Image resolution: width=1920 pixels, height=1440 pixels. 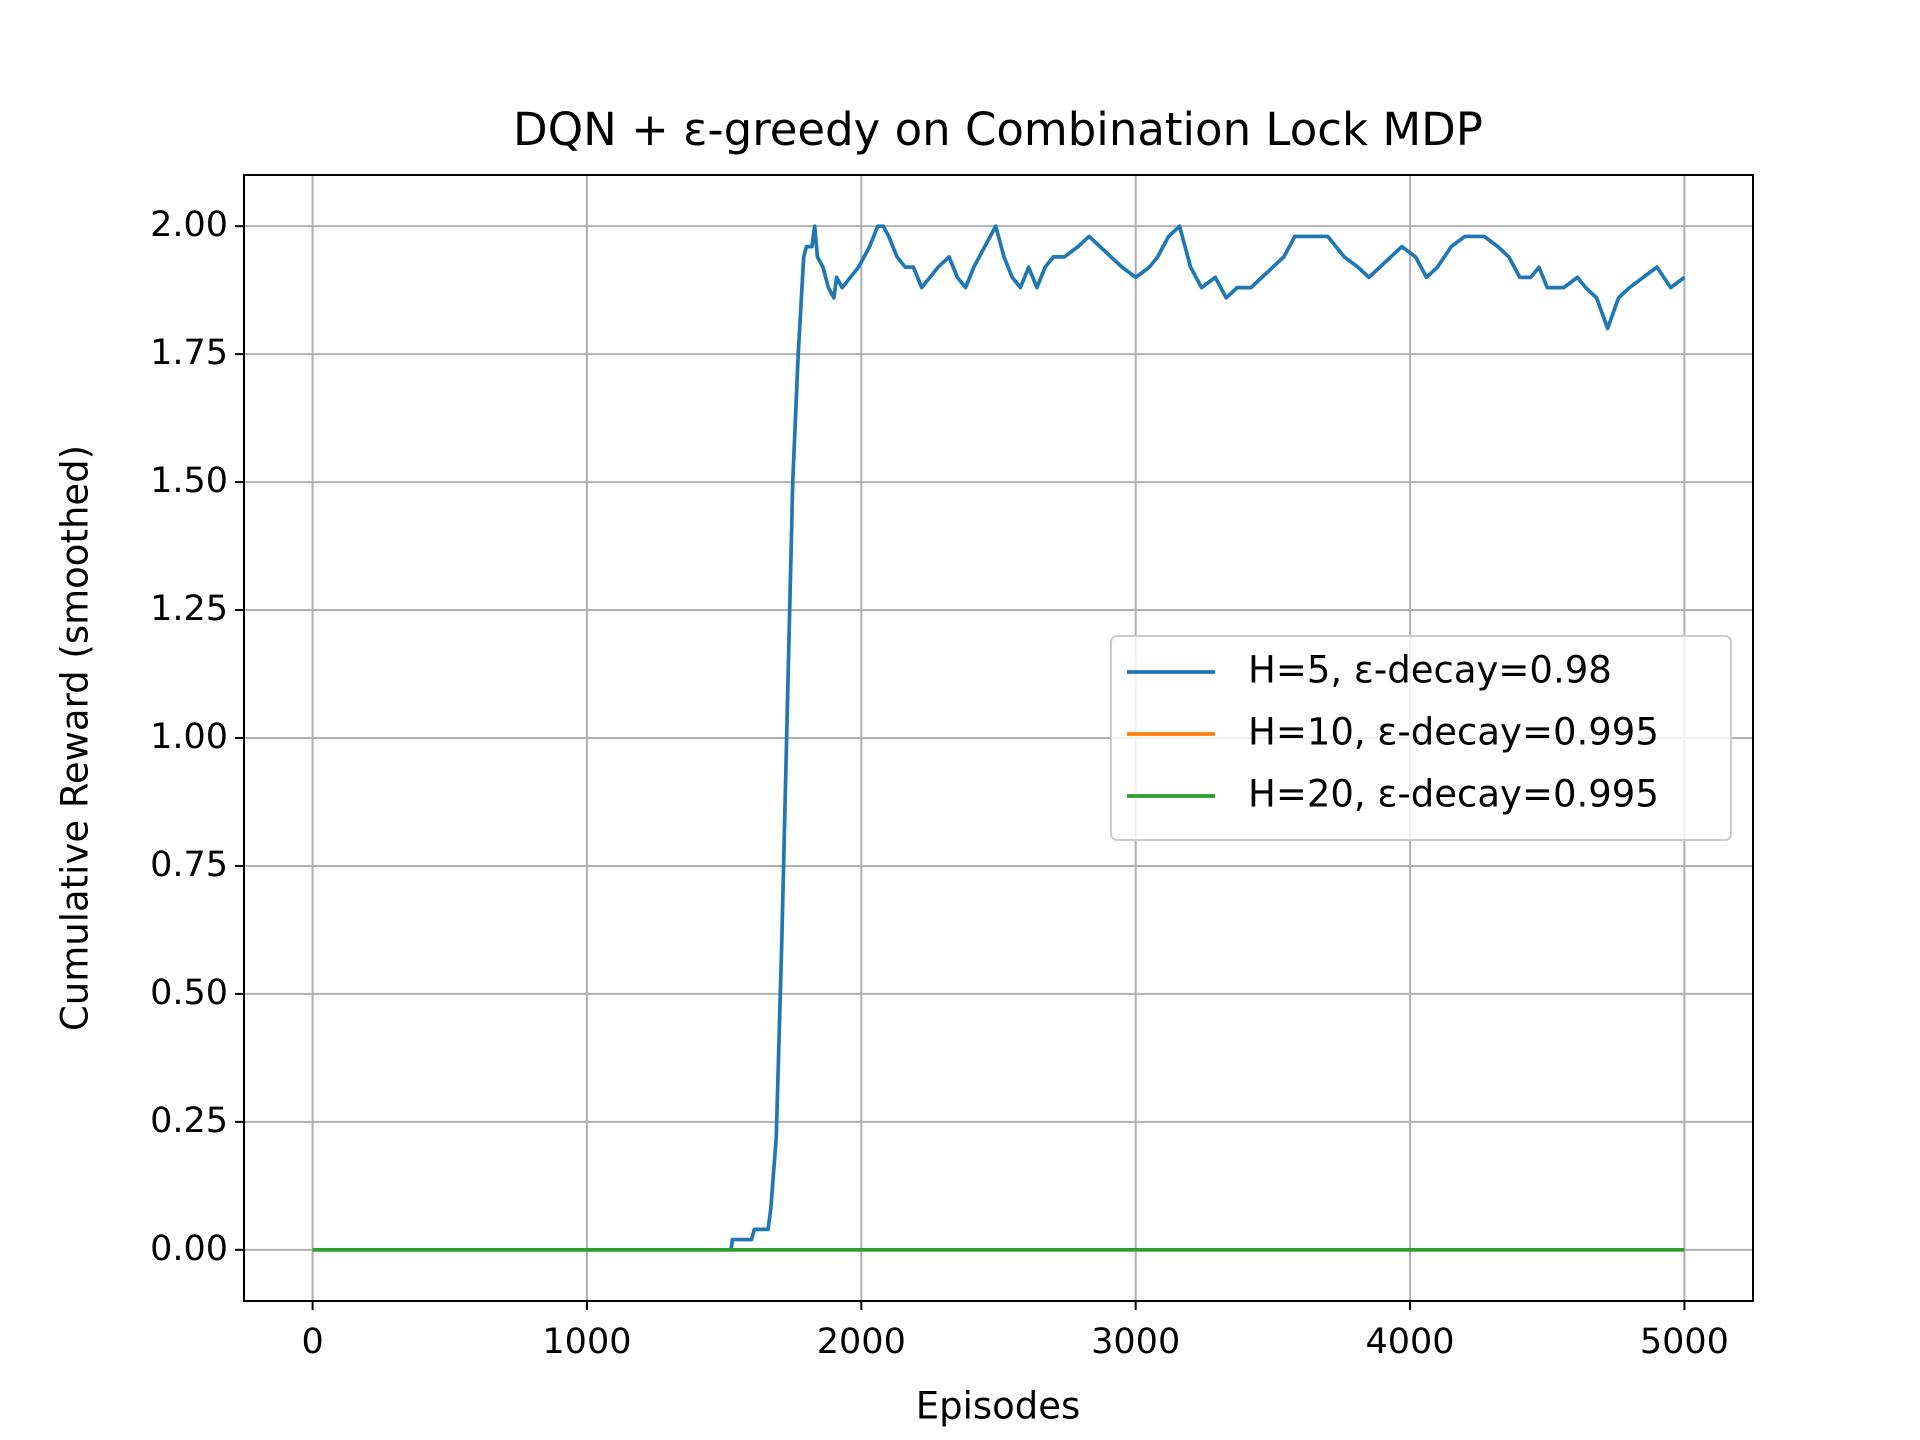 What do you see at coordinates (312, 1342) in the screenshot?
I see `x-tick-label: 0` at bounding box center [312, 1342].